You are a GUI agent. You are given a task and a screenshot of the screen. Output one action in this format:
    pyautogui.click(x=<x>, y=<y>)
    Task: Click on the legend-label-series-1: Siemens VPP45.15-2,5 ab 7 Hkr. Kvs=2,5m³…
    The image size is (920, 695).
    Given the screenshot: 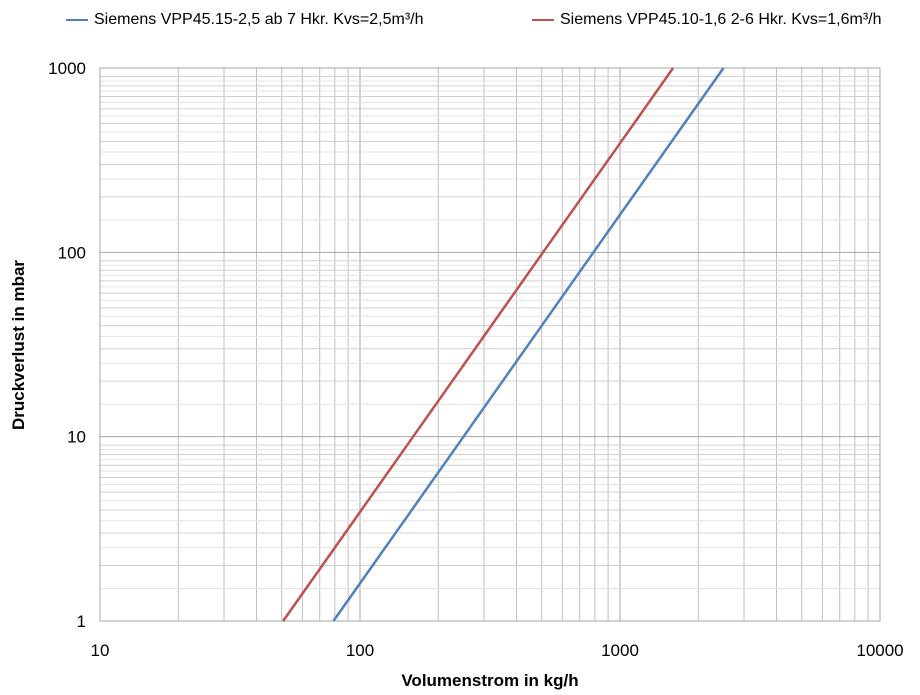 What is the action you would take?
    pyautogui.click(x=259, y=19)
    